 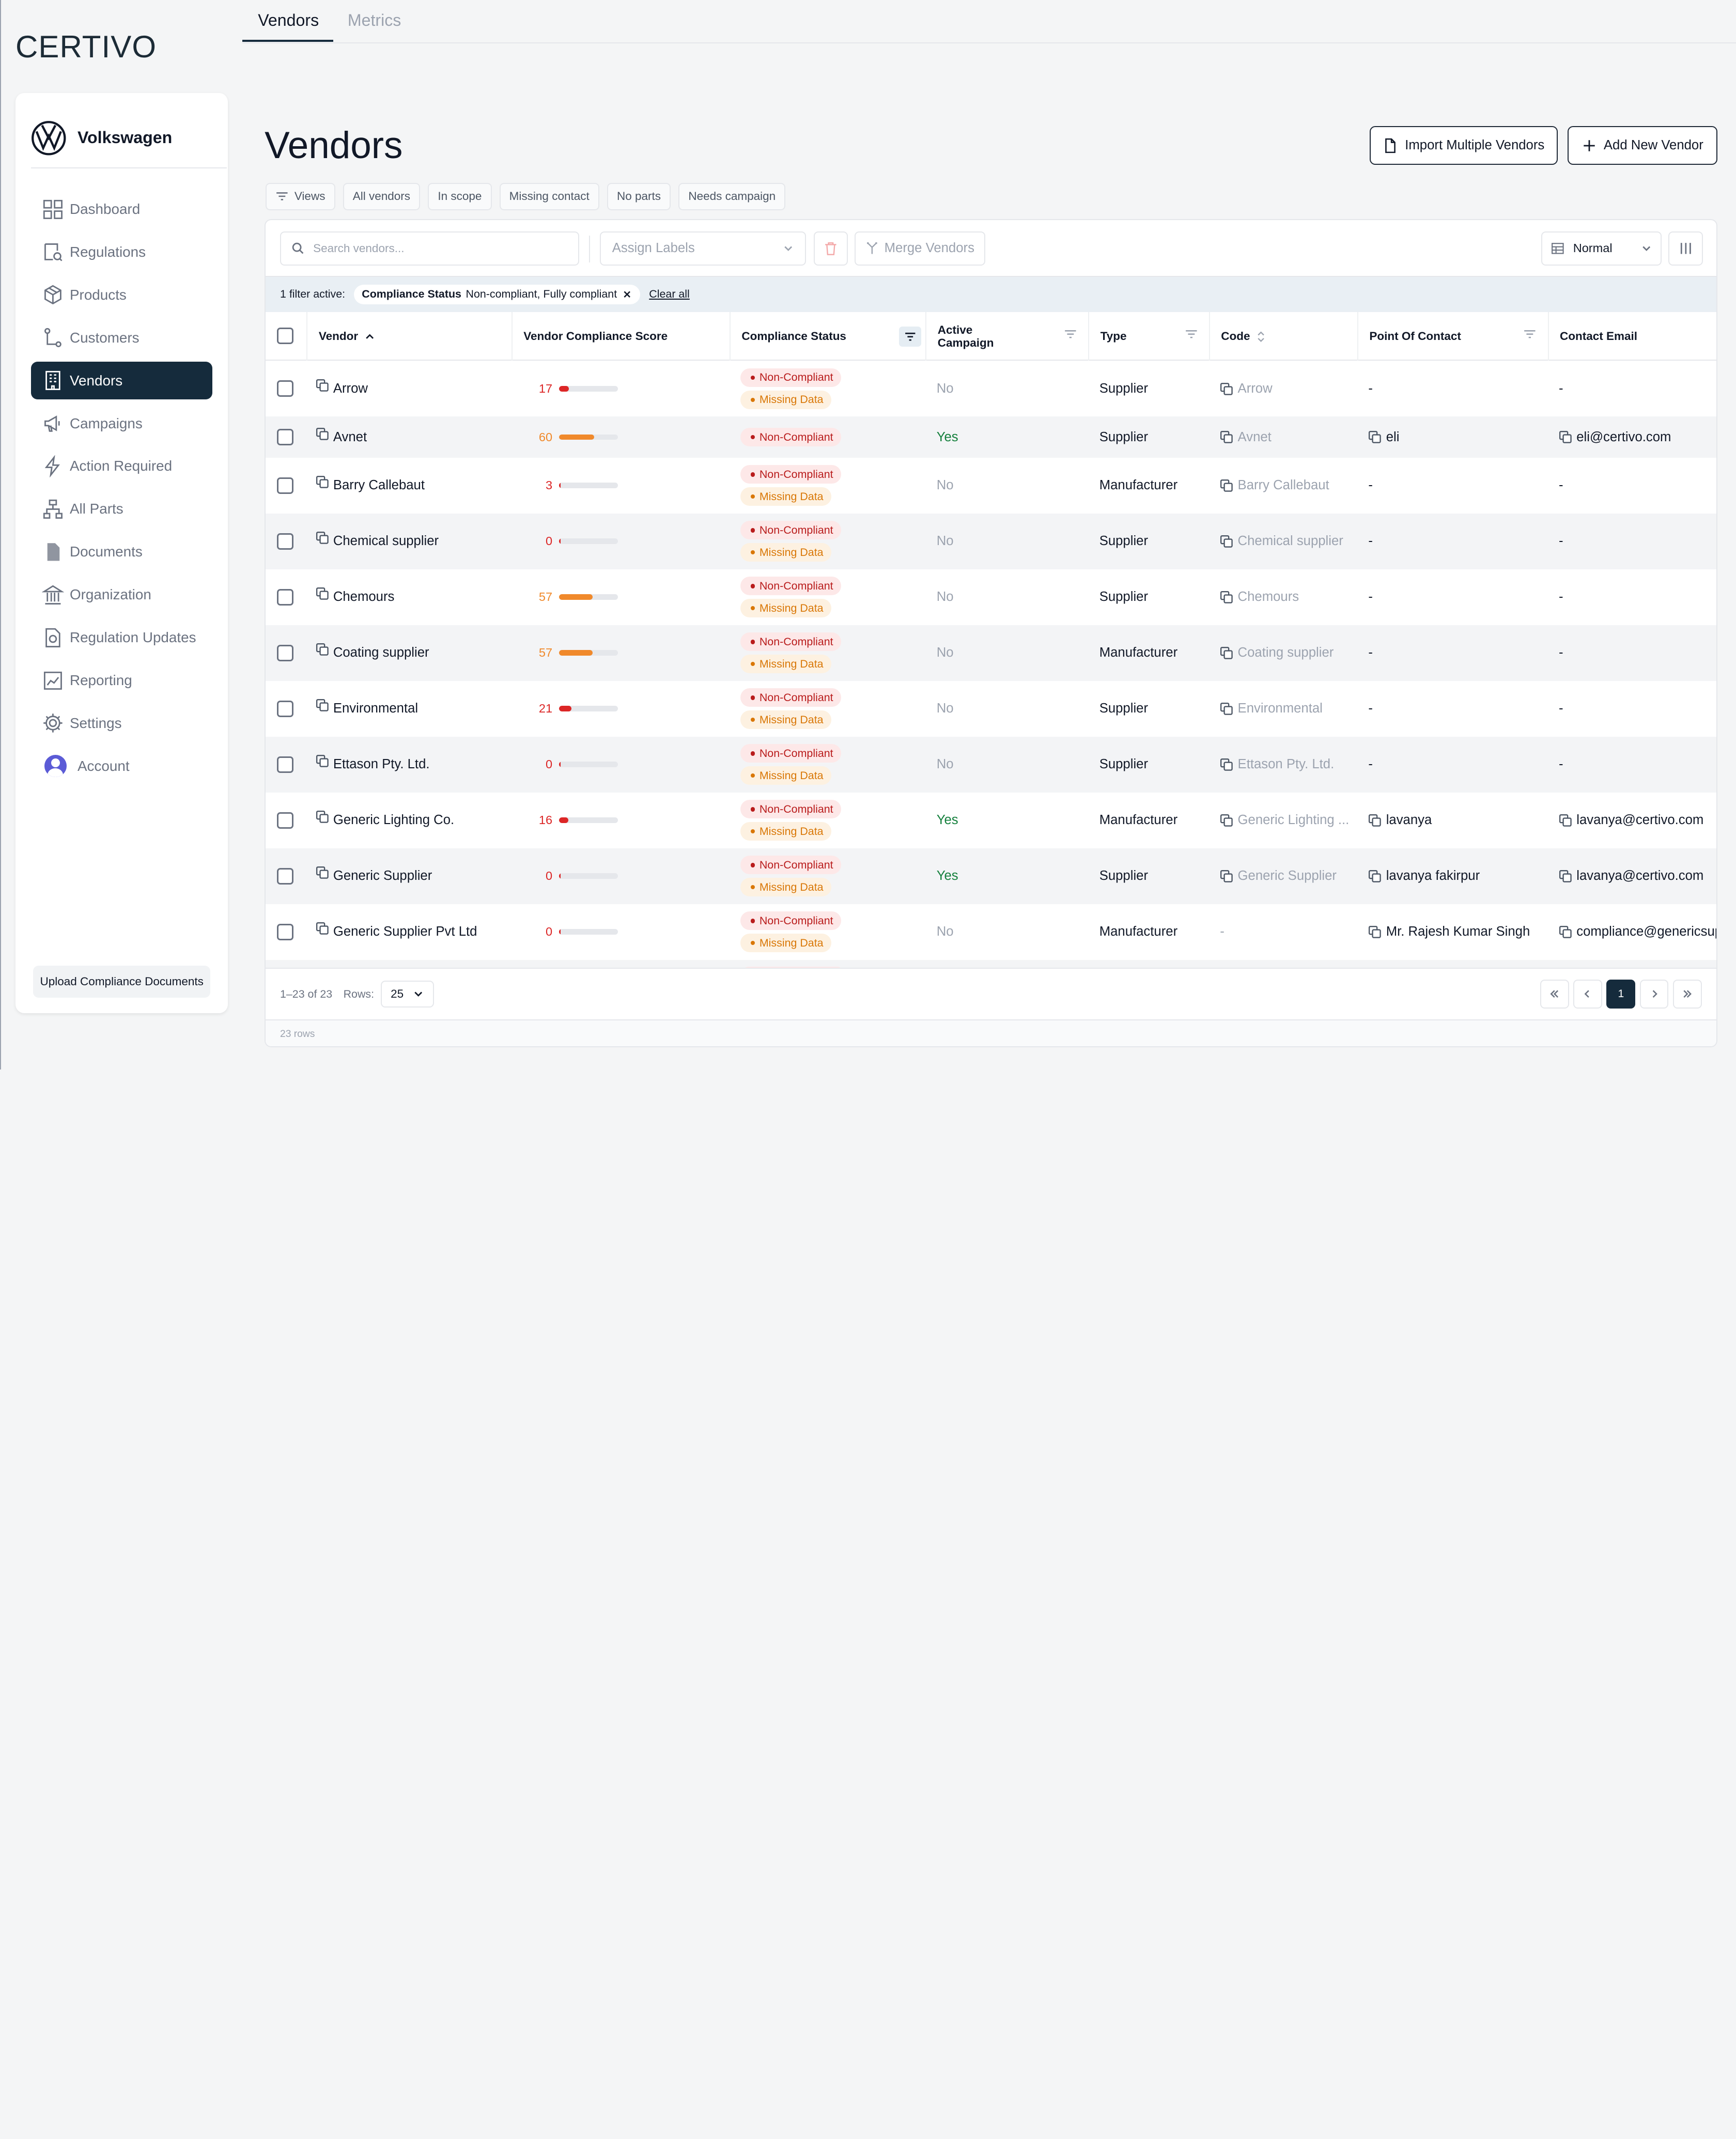 What do you see at coordinates (1007, 336) in the screenshot?
I see `col-active-campaign: Active Campaign` at bounding box center [1007, 336].